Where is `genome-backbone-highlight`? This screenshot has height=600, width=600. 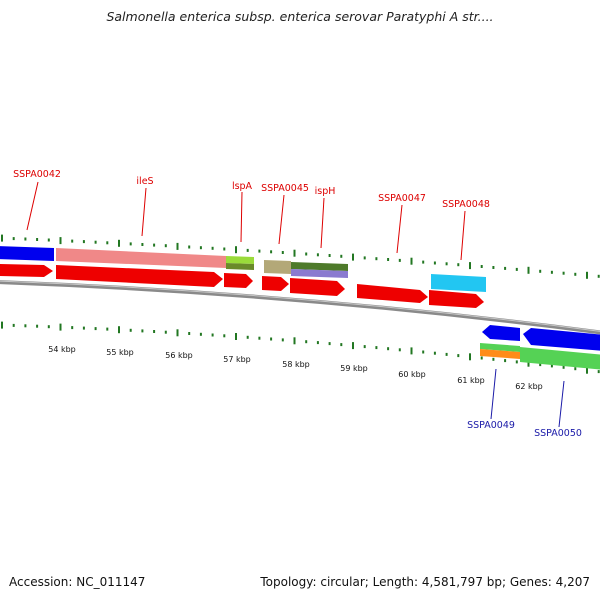
genome-backbone-highlight is located at coordinates (300, 306).